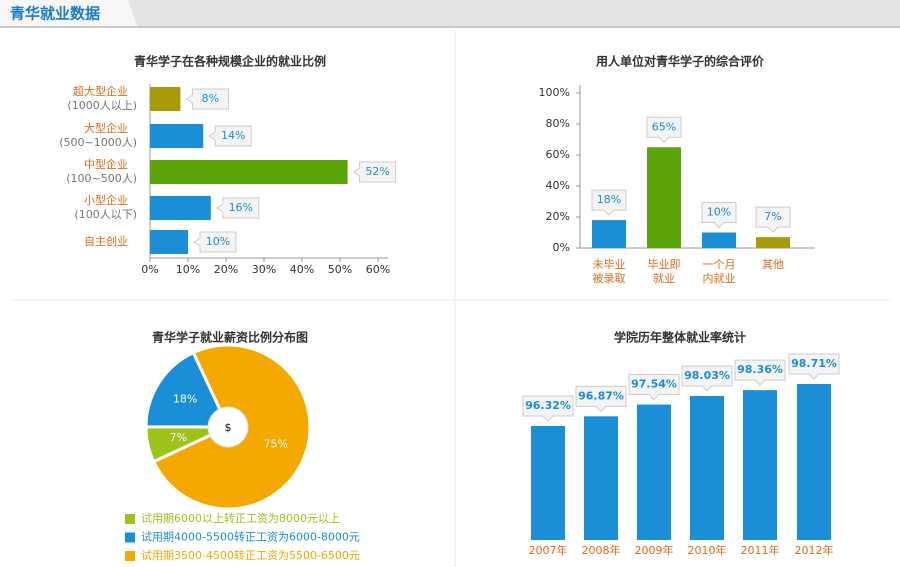 Image resolution: width=900 pixels, height=567 pixels. What do you see at coordinates (377, 171) in the screenshot?
I see `value-label: 52%` at bounding box center [377, 171].